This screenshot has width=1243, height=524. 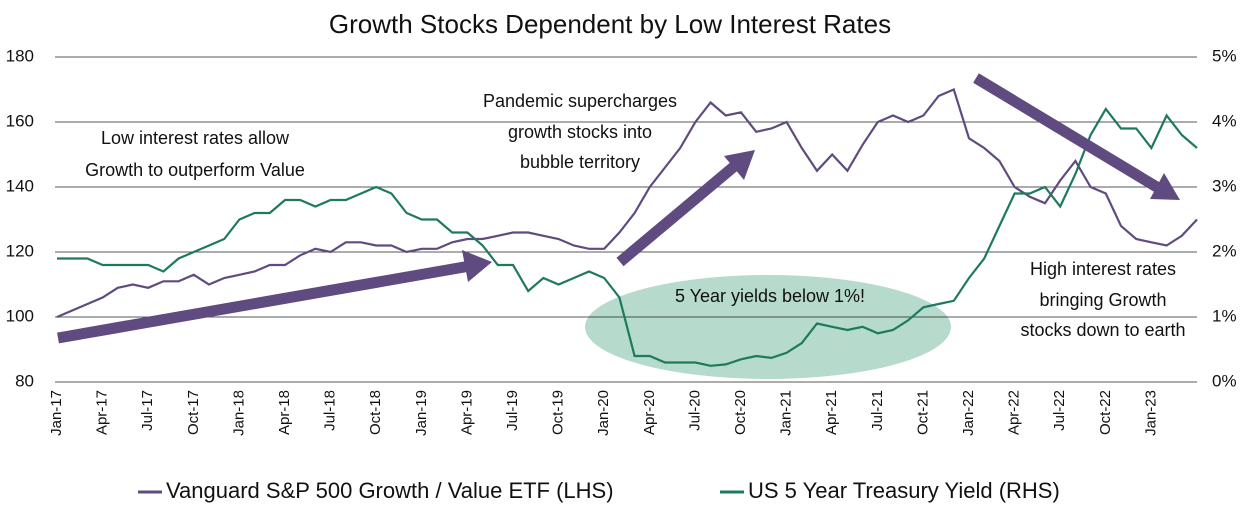 I want to click on annotation: High interest rates, so click(x=1103, y=269).